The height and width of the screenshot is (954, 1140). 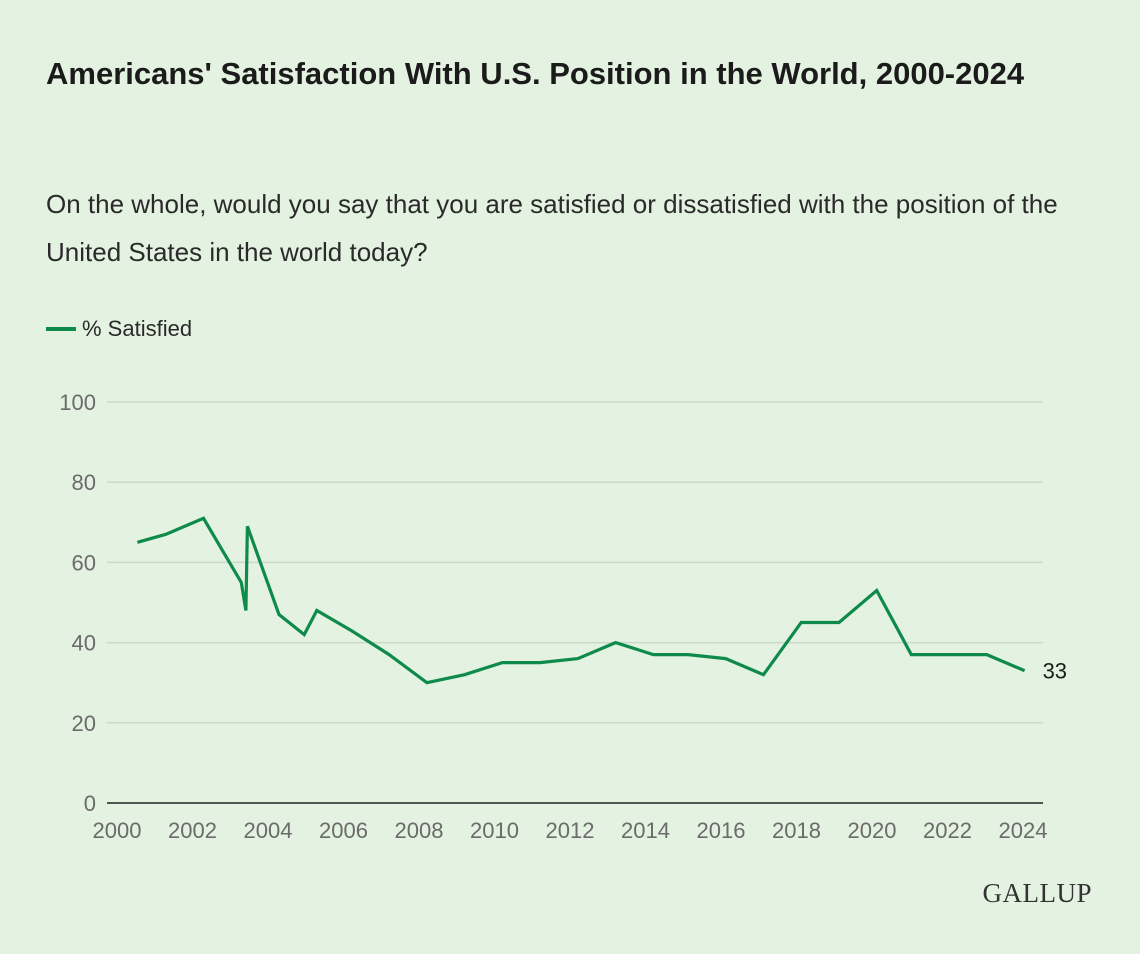 What do you see at coordinates (570, 830) in the screenshot?
I see `x-tick-label: 2012` at bounding box center [570, 830].